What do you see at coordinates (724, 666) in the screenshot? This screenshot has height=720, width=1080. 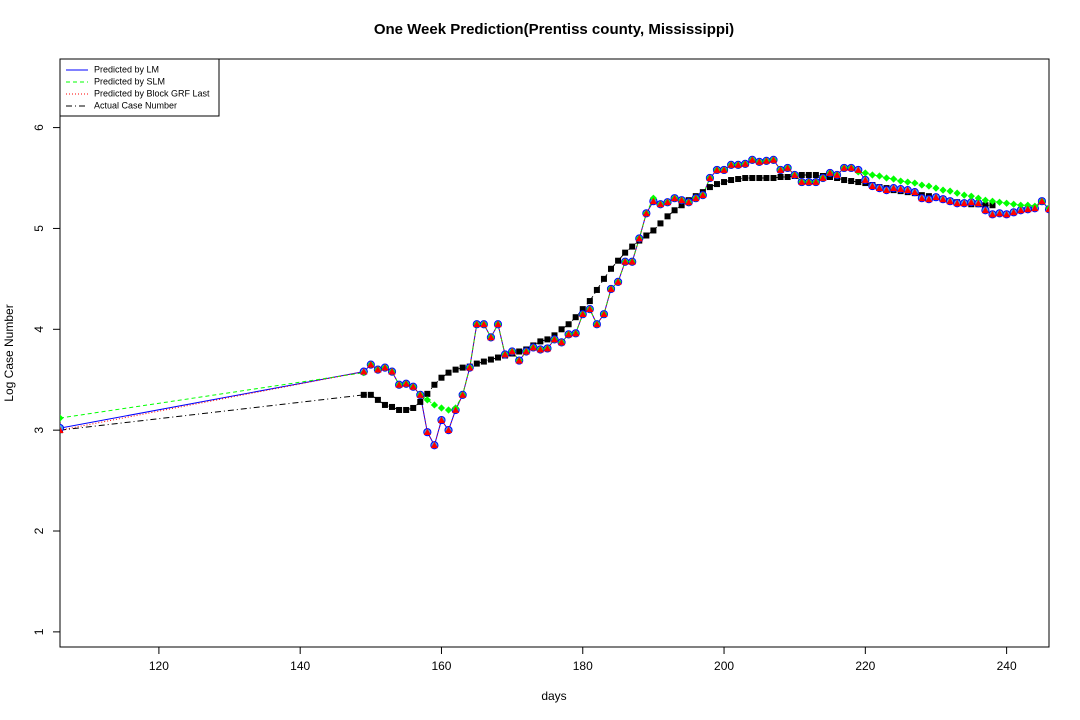 I see `x-tick-label: 200` at bounding box center [724, 666].